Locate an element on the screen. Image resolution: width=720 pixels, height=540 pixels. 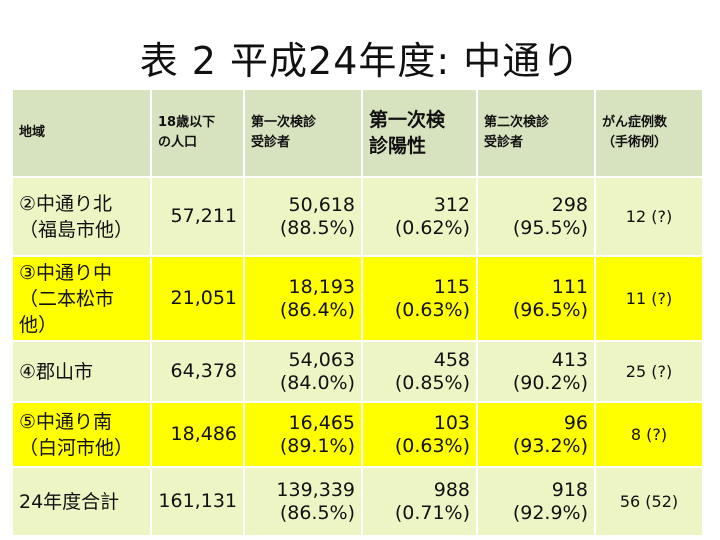
second-exam-cell: 111 (96.5%) is located at coordinates (536, 298).